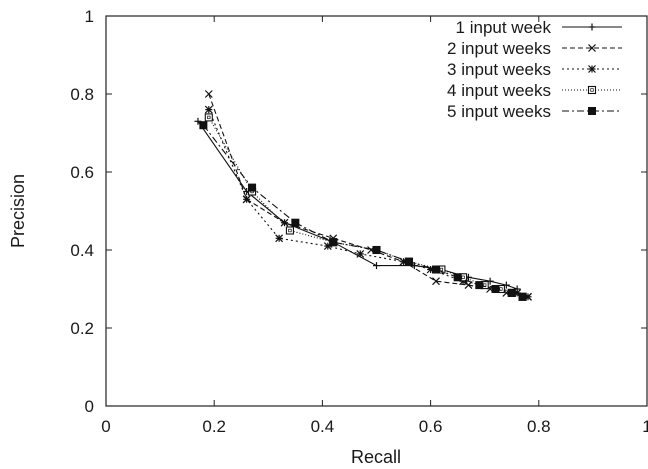 The width and height of the screenshot is (648, 469). I want to click on x-tick-label: 0.6, so click(431, 426).